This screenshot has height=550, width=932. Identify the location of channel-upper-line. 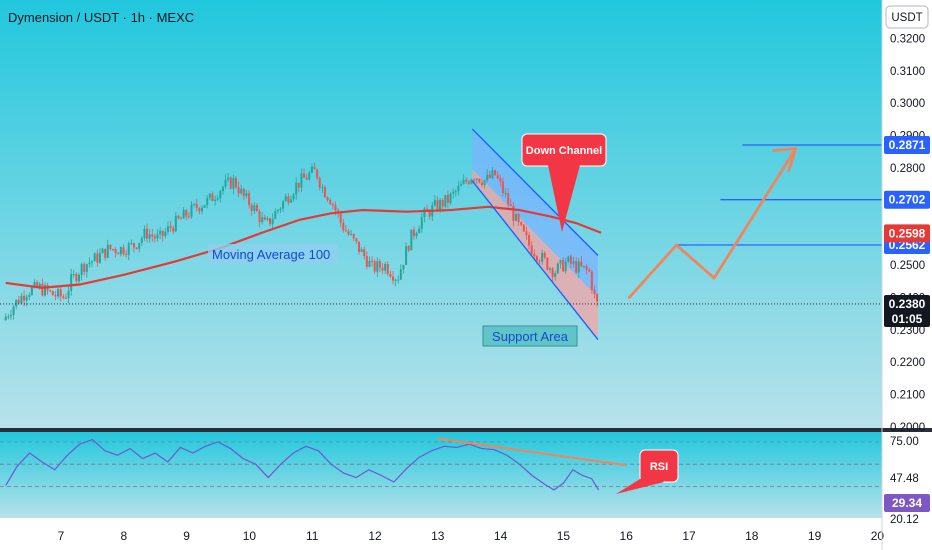
(535, 192).